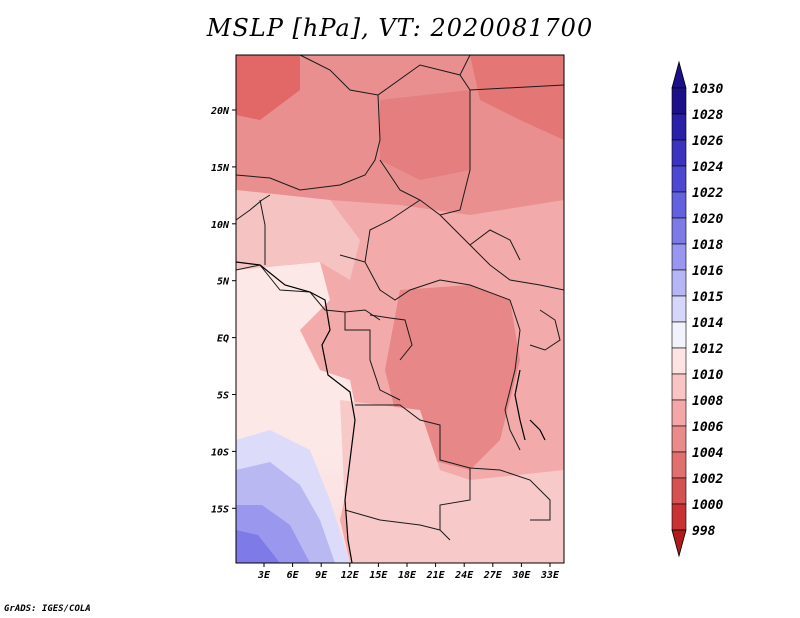 The width and height of the screenshot is (800, 618). Describe the element at coordinates (464, 575) in the screenshot. I see `x-tick-label: 24E` at that location.